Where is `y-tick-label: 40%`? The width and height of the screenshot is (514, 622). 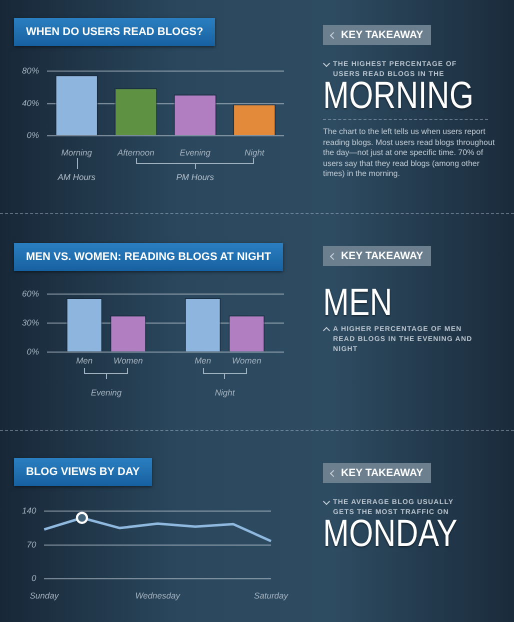
y-tick-label: 40% is located at coordinates (31, 103).